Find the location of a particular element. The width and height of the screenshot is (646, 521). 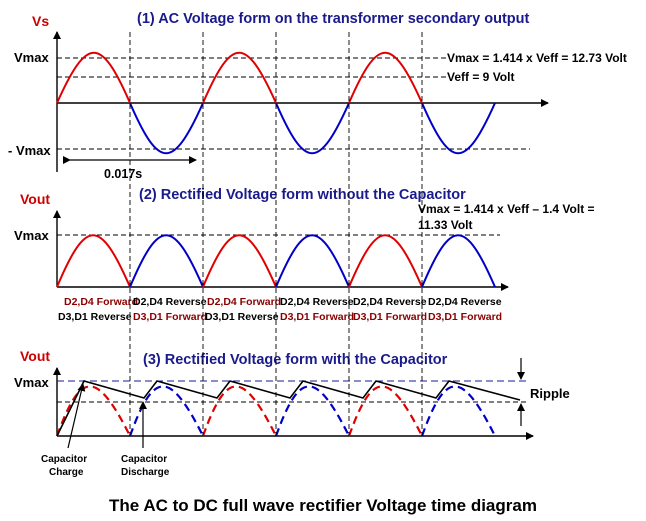

diode-state-2-top: D2,D4 Reverse is located at coordinates (170, 302).